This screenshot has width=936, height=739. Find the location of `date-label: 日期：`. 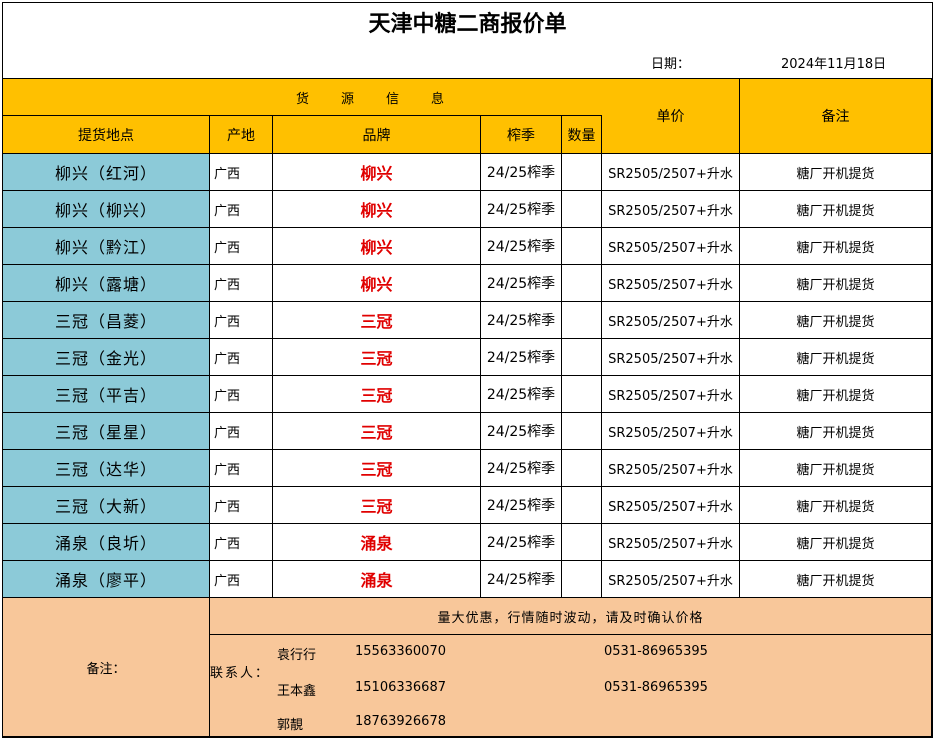

date-label: 日期： is located at coordinates (671, 64).